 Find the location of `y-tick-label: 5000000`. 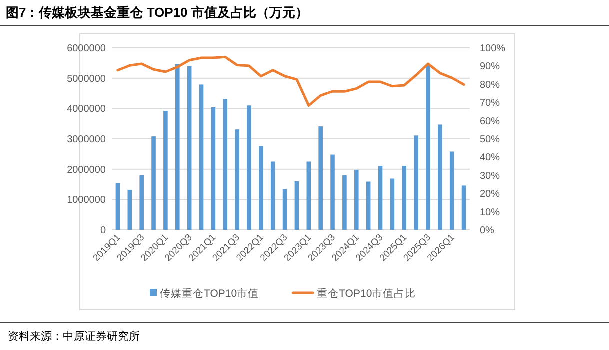

y-tick-label: 5000000 is located at coordinates (86, 79).